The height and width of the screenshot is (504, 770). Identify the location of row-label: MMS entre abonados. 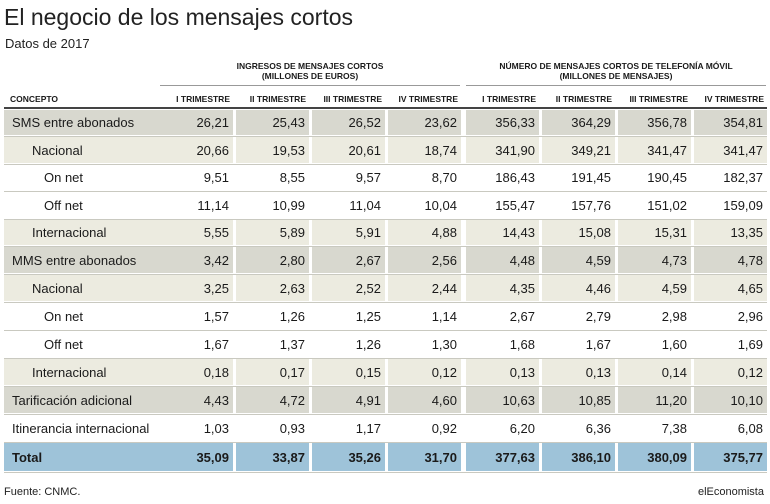
(74, 260).